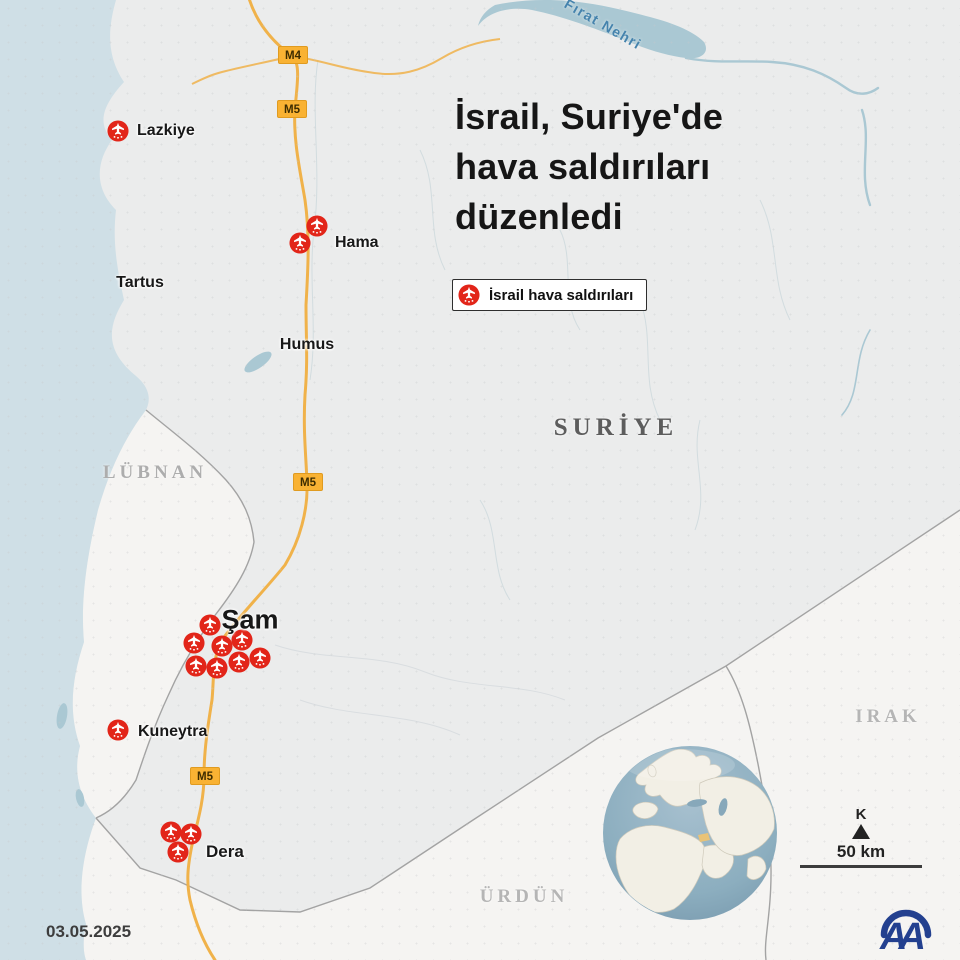  I want to click on title-line: hava saldırıları, so click(583, 166).